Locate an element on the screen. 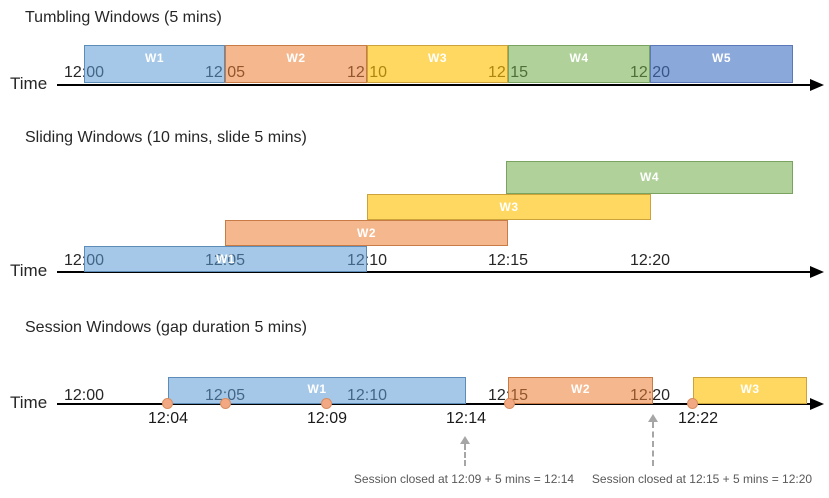 Image resolution: width=829 pixels, height=498 pixels. tumbling-window-w5: W5 is located at coordinates (721, 64).